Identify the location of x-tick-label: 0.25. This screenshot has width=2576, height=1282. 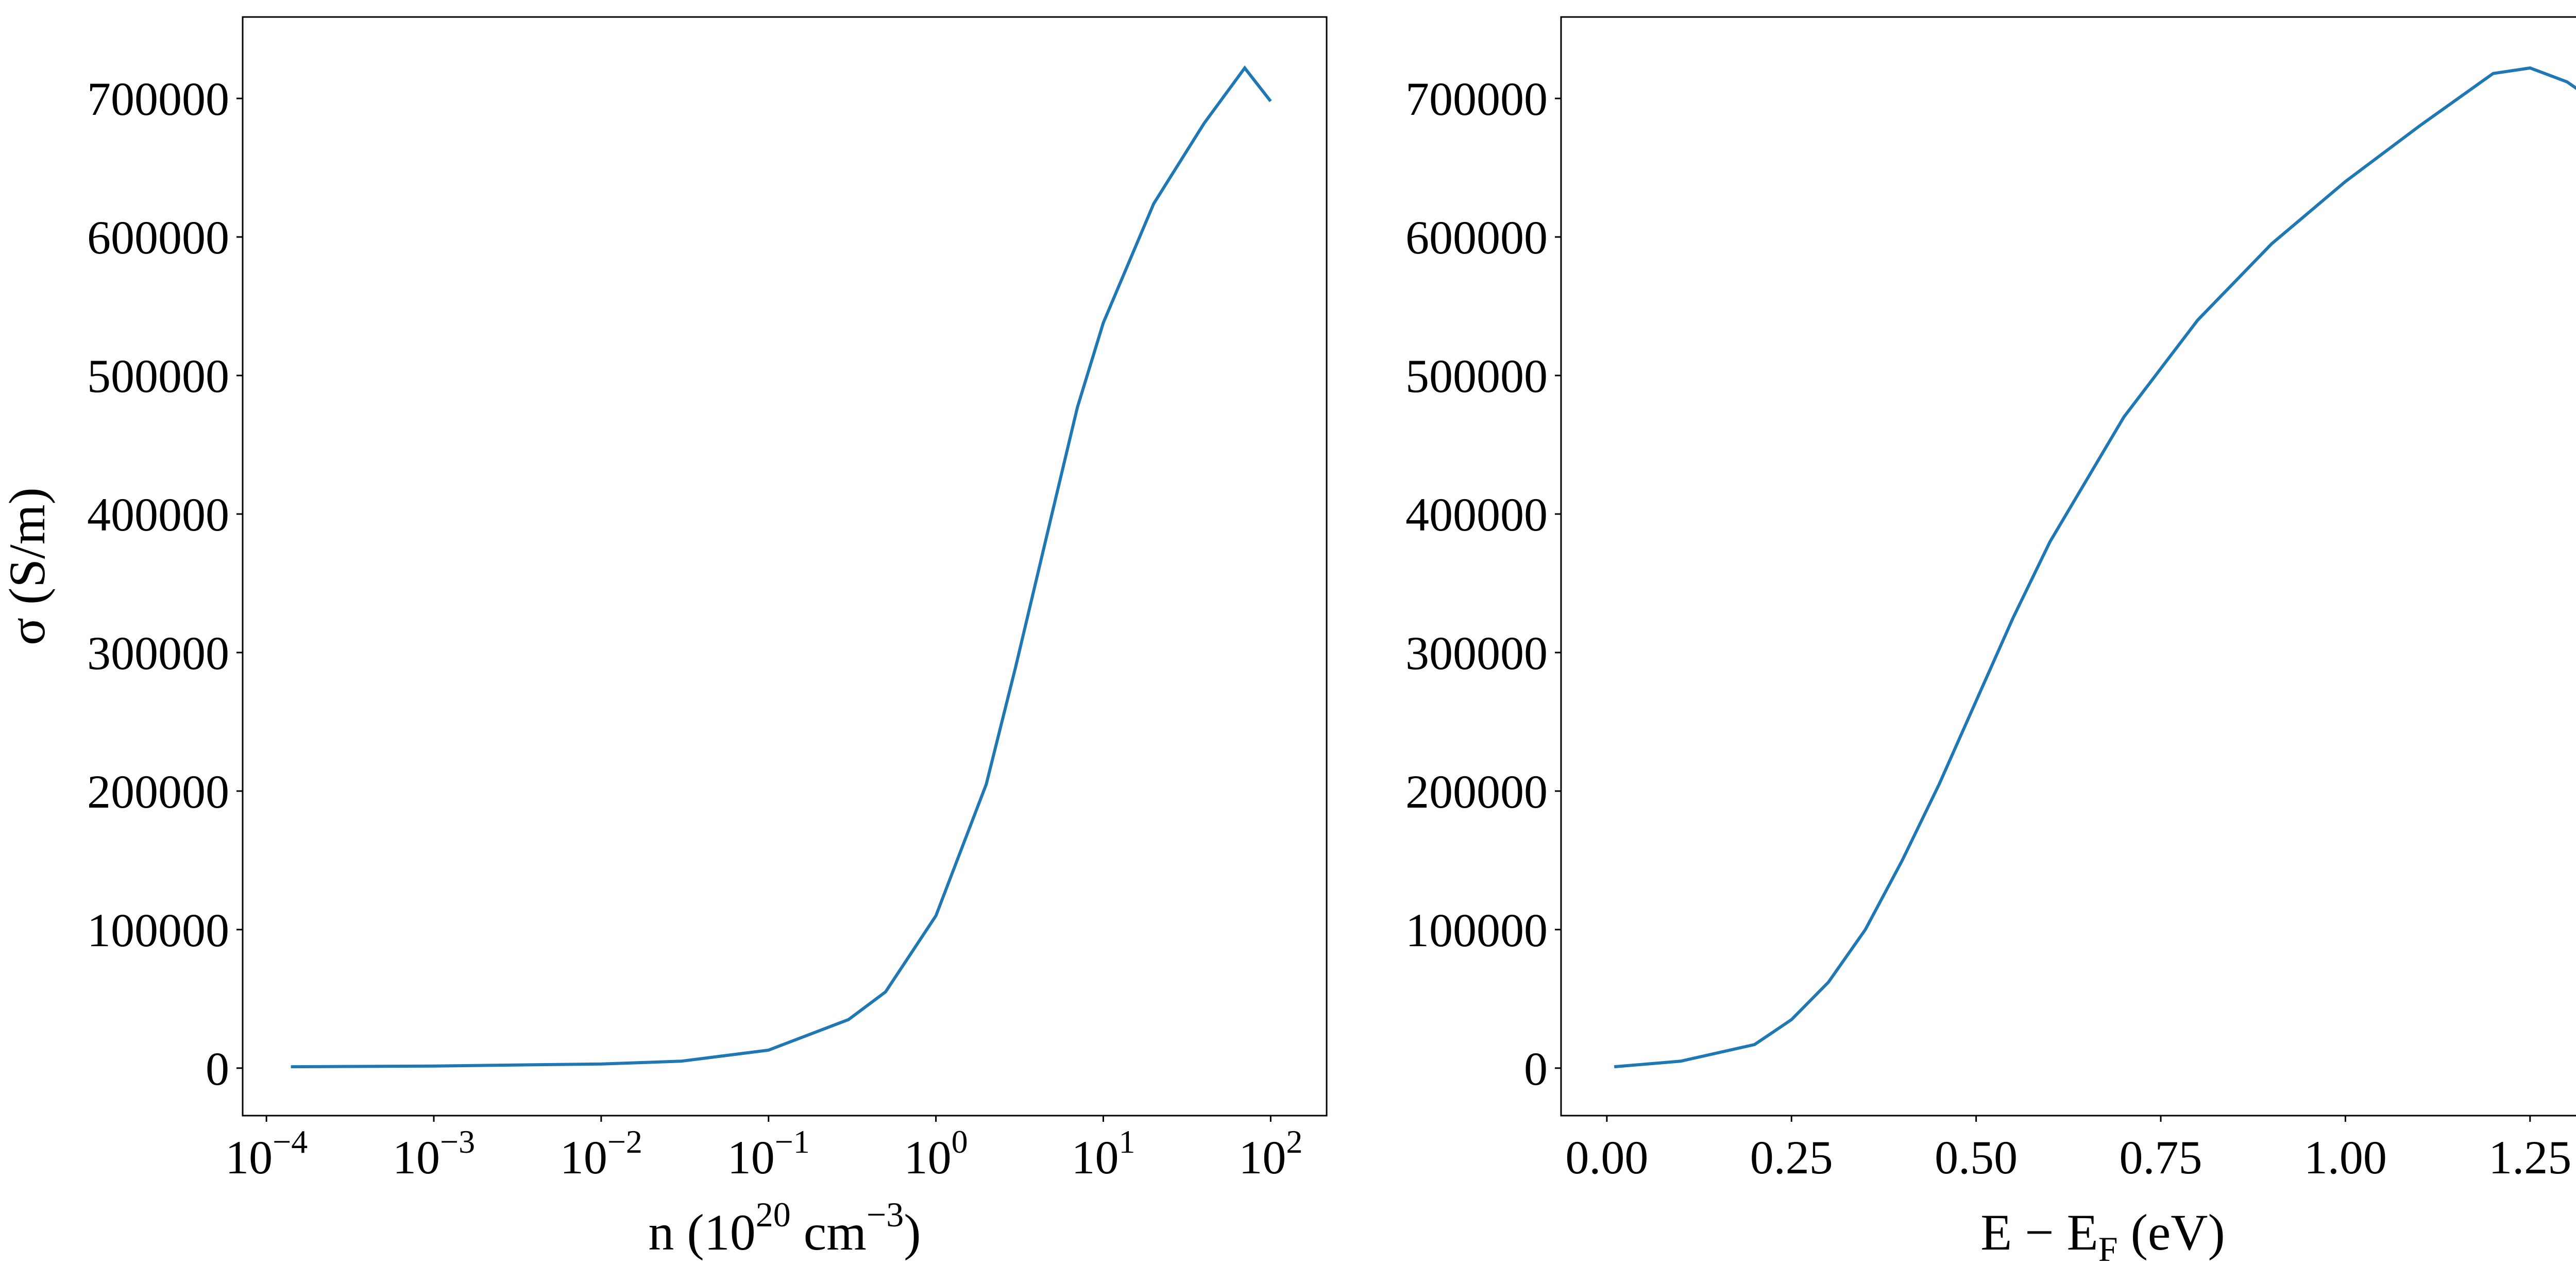
(1792, 1157).